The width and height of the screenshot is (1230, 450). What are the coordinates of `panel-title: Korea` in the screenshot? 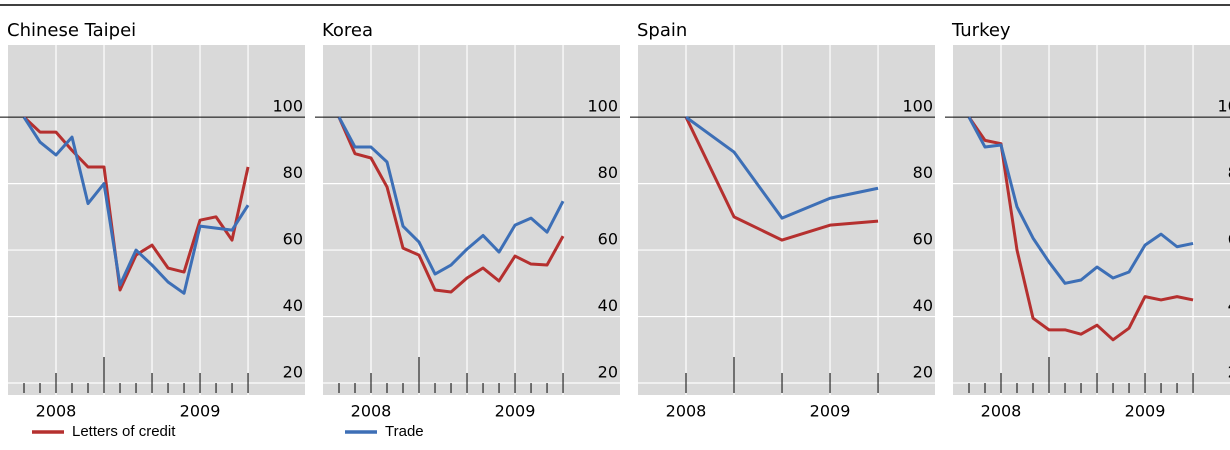 It's located at (347, 30).